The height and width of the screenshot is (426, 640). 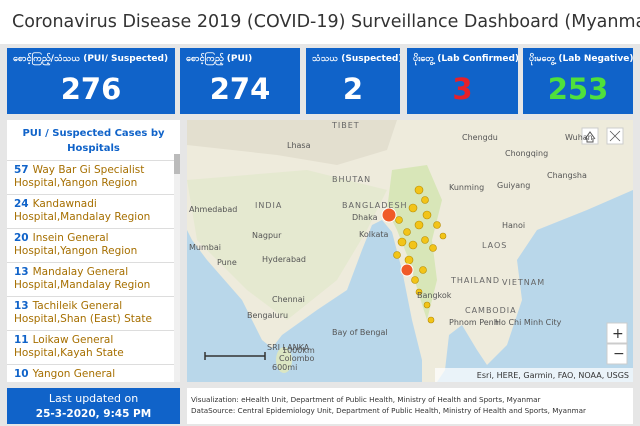 What do you see at coordinates (267, 235) in the screenshot?
I see `place-label: Nagpur` at bounding box center [267, 235].